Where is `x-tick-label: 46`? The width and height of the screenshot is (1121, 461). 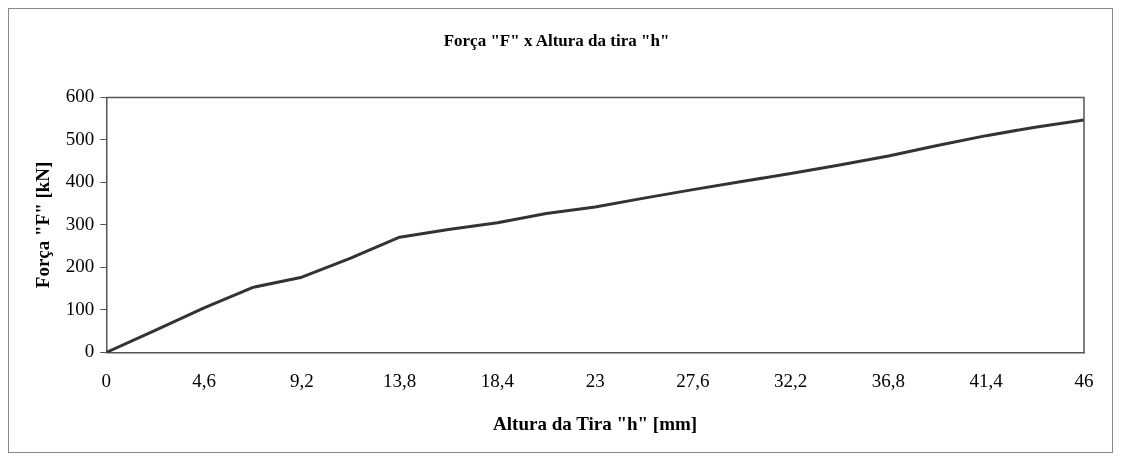 x-tick-label: 46 is located at coordinates (1084, 380).